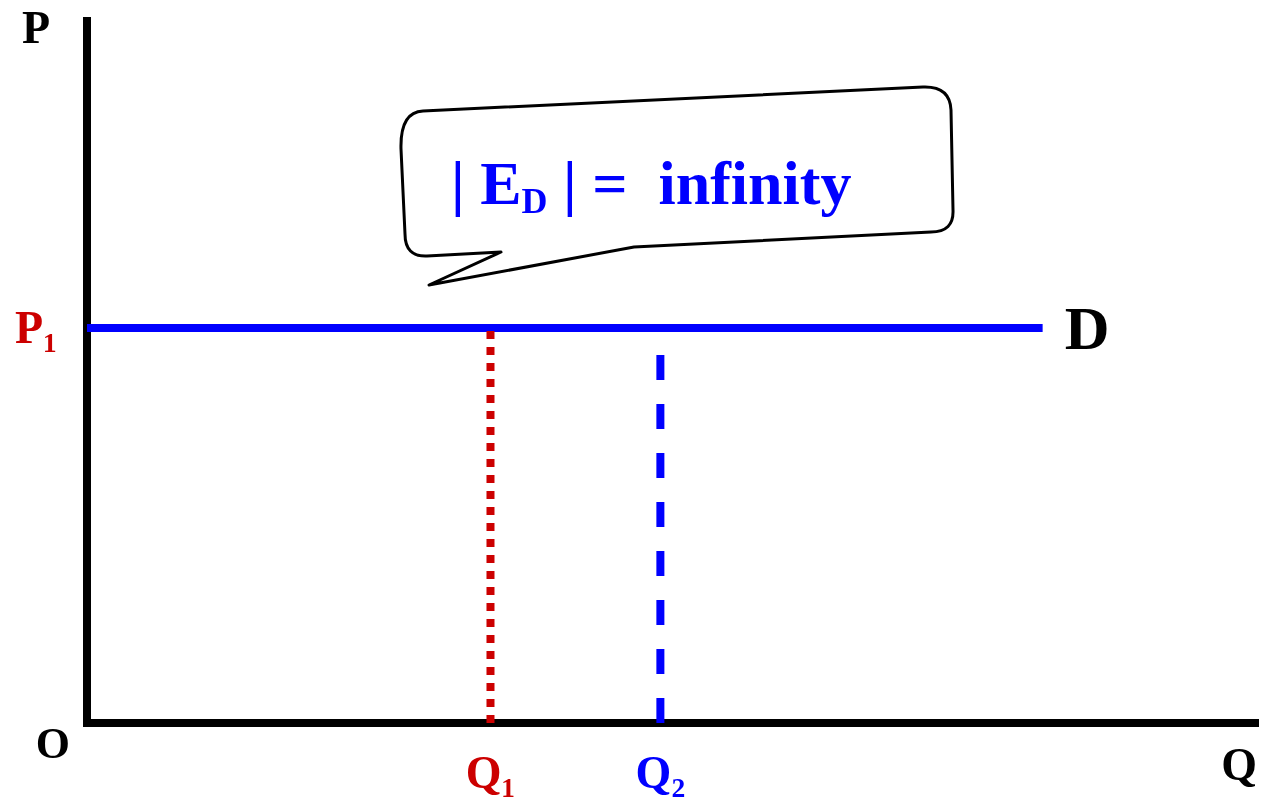 This screenshot has width=1265, height=811. What do you see at coordinates (660, 772) in the screenshot?
I see `x-tick-label: Q₂` at bounding box center [660, 772].